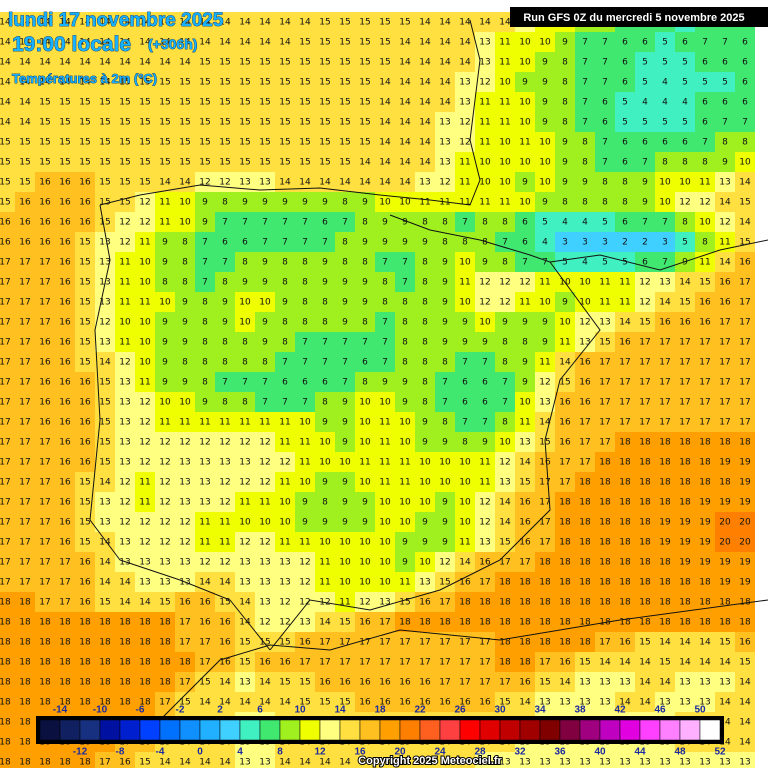 This screenshot has height=768, width=768. I want to click on temperature-value: 12, so click(184, 443).